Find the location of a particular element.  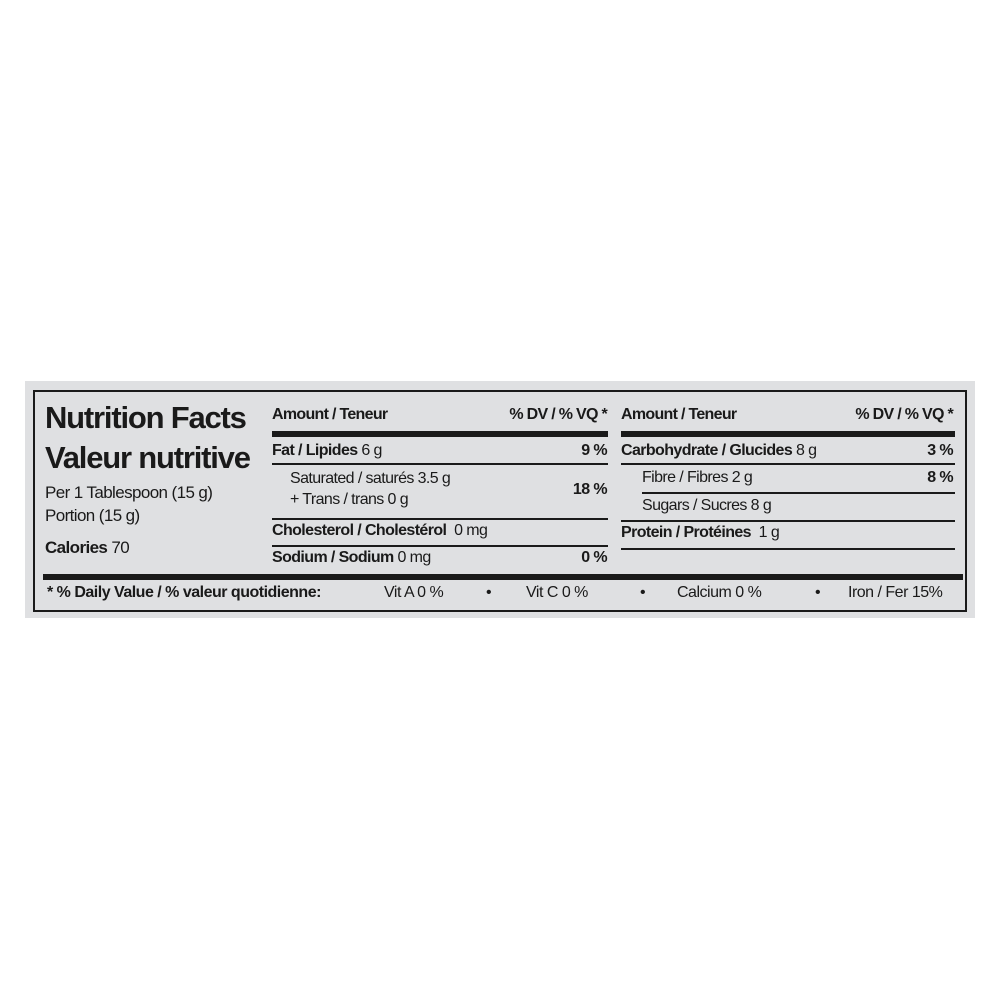

nutrient-carbohydrate: Carbohydrate / Glucides 8 g is located at coordinates (719, 450).